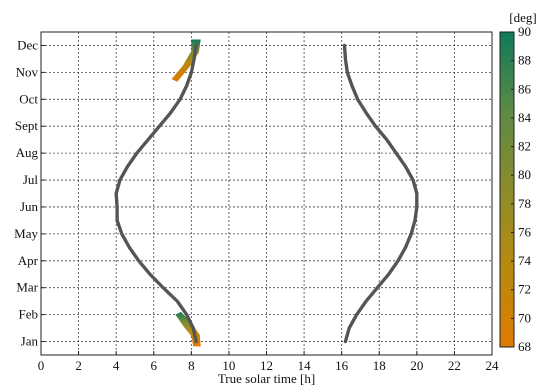  Describe the element at coordinates (27, 71) in the screenshot. I see `y-tick-label: Nov` at that location.